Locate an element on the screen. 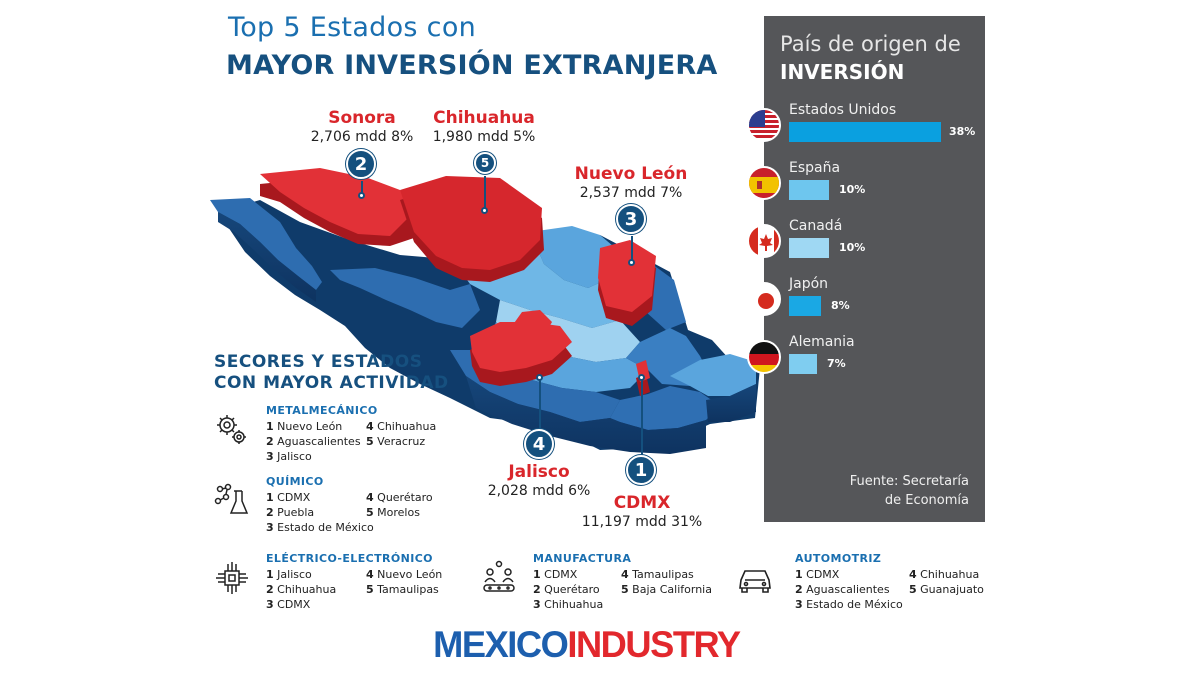  sector-rank-item: 3 CDMX is located at coordinates (288, 604).